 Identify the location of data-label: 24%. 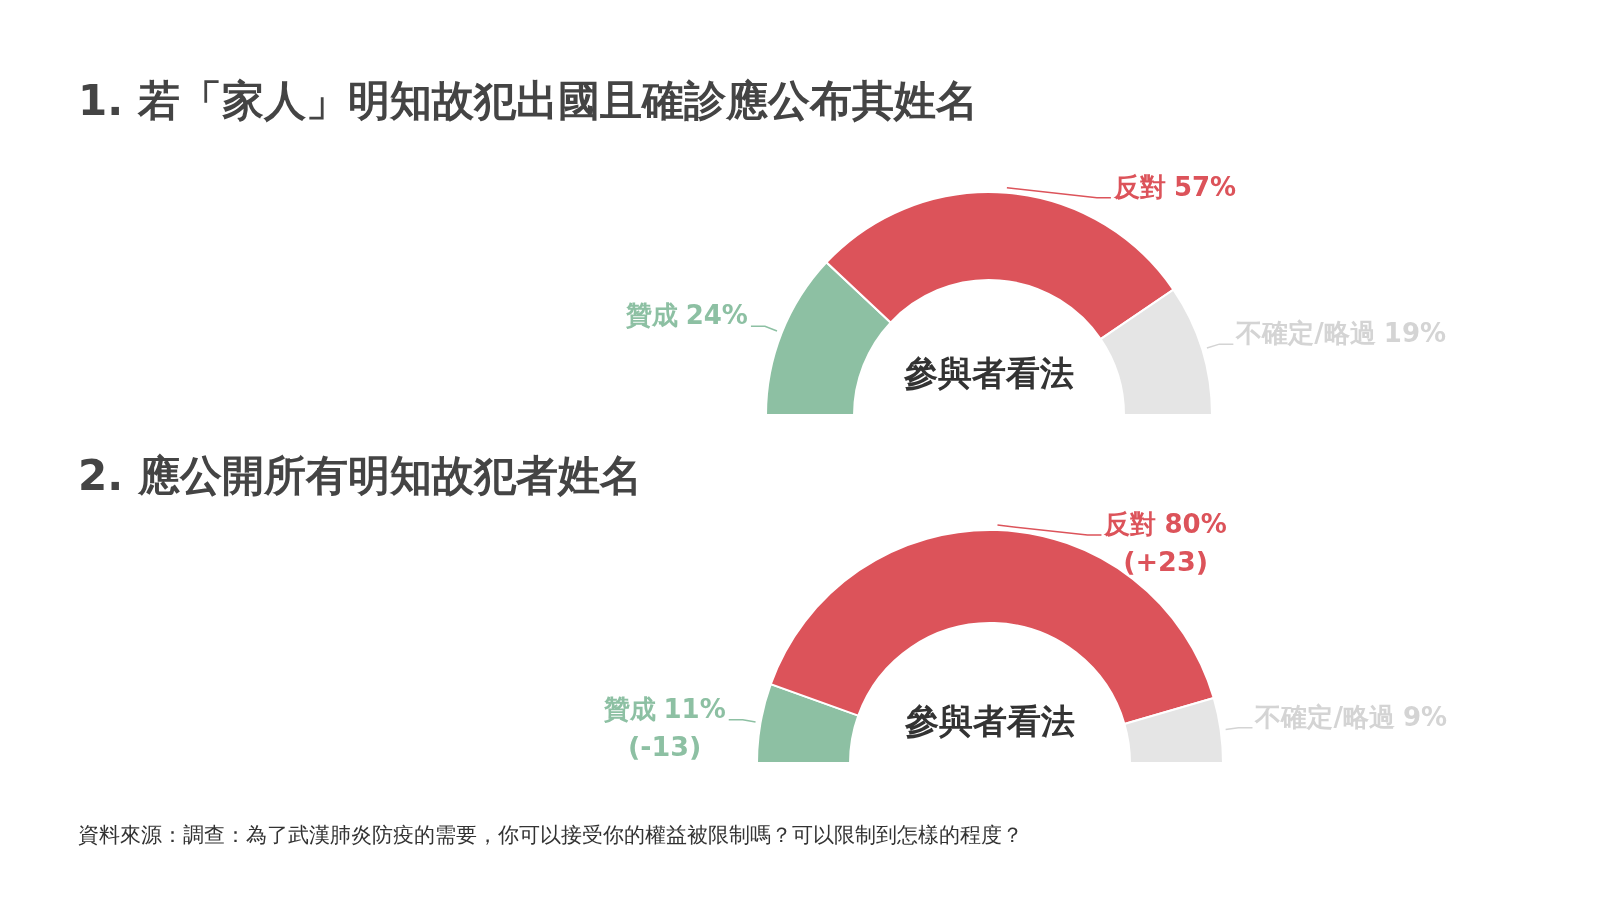
(716, 315).